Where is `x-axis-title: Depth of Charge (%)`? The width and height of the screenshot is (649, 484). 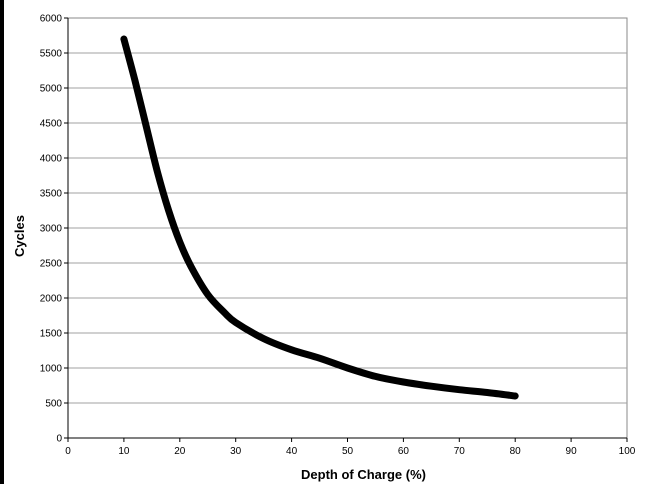 x-axis-title: Depth of Charge (%) is located at coordinates (363, 474).